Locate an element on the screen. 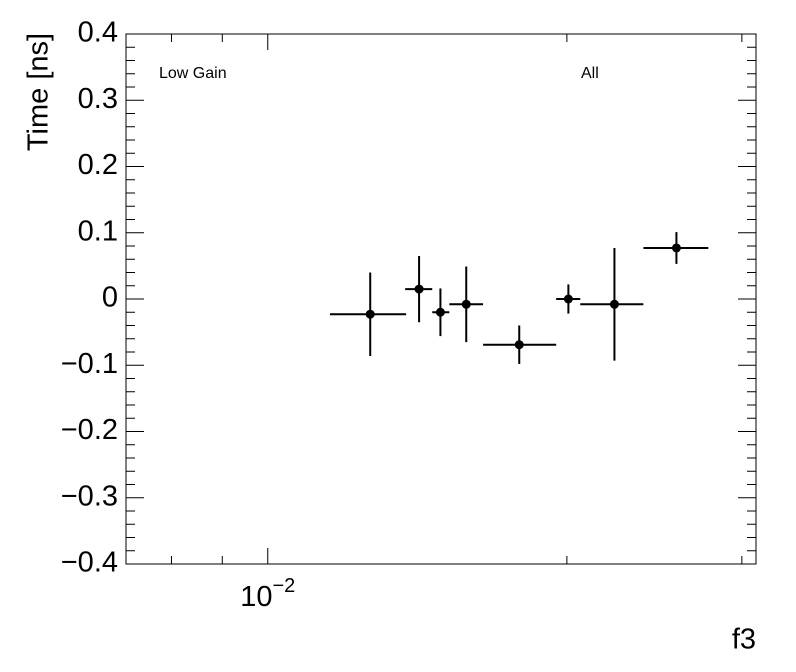  annotation: Low Gain is located at coordinates (193, 73).